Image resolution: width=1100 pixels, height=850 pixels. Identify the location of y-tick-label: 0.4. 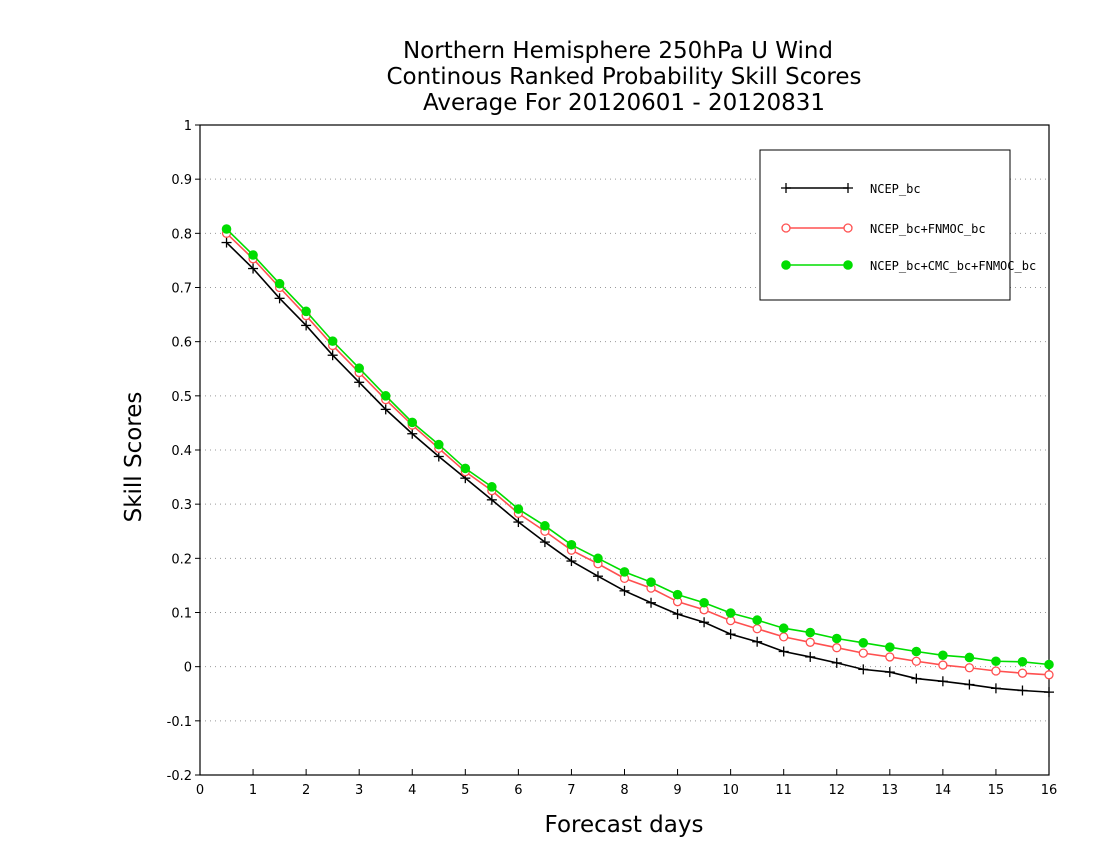
(181, 451).